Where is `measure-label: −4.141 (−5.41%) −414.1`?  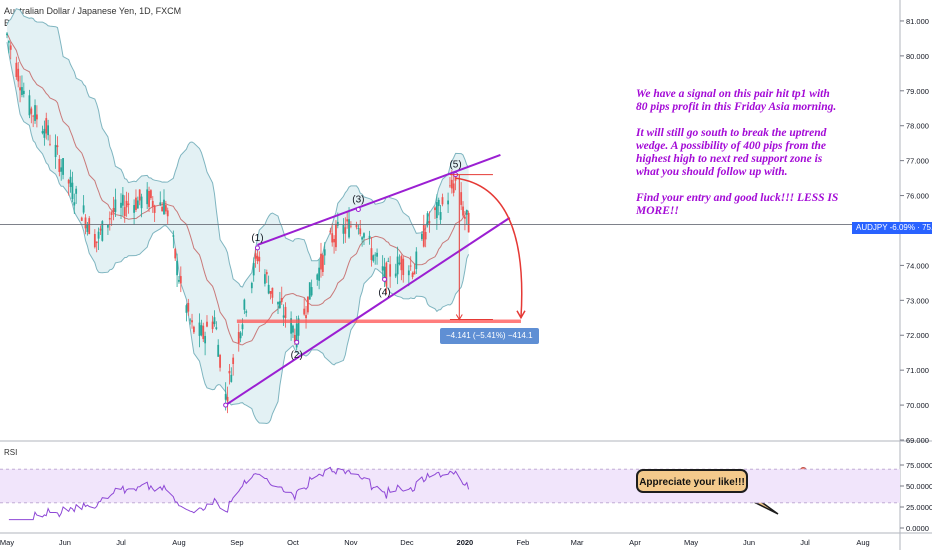 measure-label: −4.141 (−5.41%) −414.1 is located at coordinates (489, 336).